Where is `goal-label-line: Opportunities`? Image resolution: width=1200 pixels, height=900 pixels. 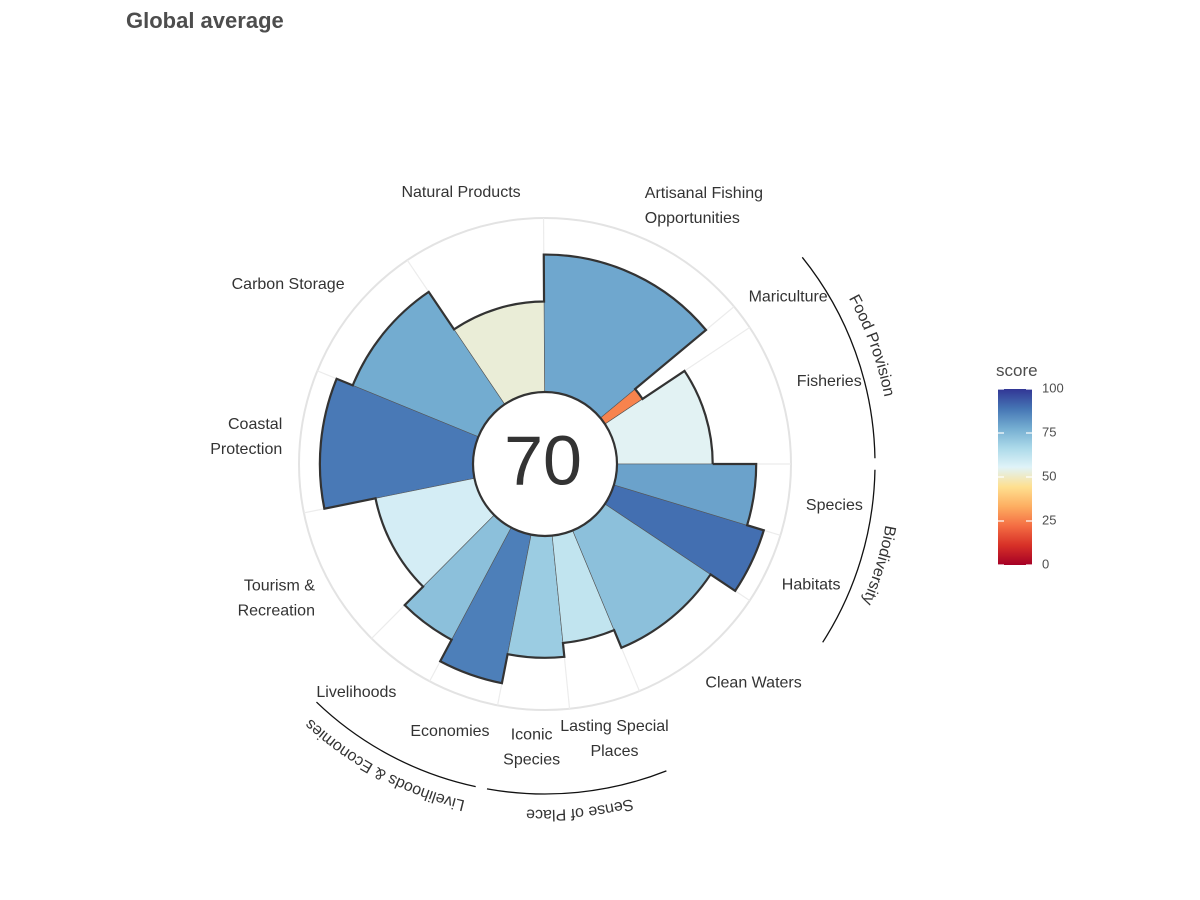 goal-label-line: Opportunities is located at coordinates (692, 218).